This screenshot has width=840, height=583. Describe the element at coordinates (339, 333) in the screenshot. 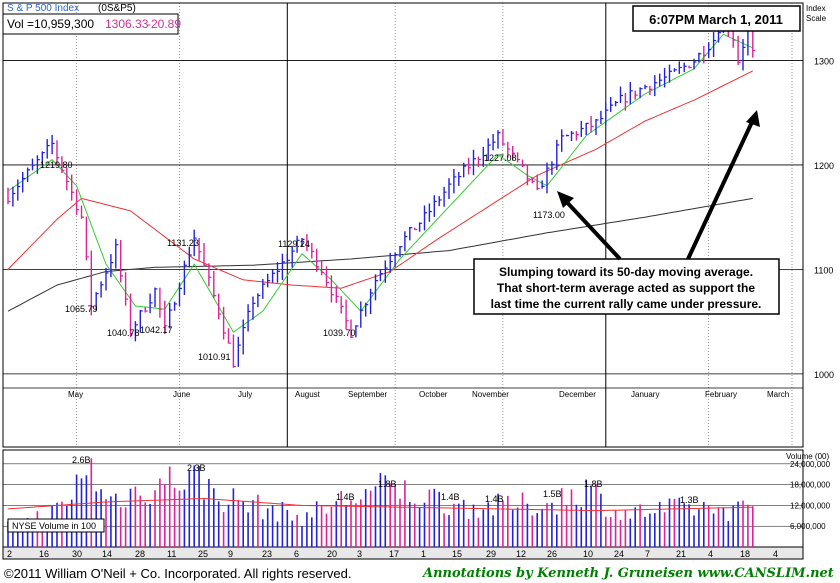

I see `price-annotation: 1039.70` at that location.